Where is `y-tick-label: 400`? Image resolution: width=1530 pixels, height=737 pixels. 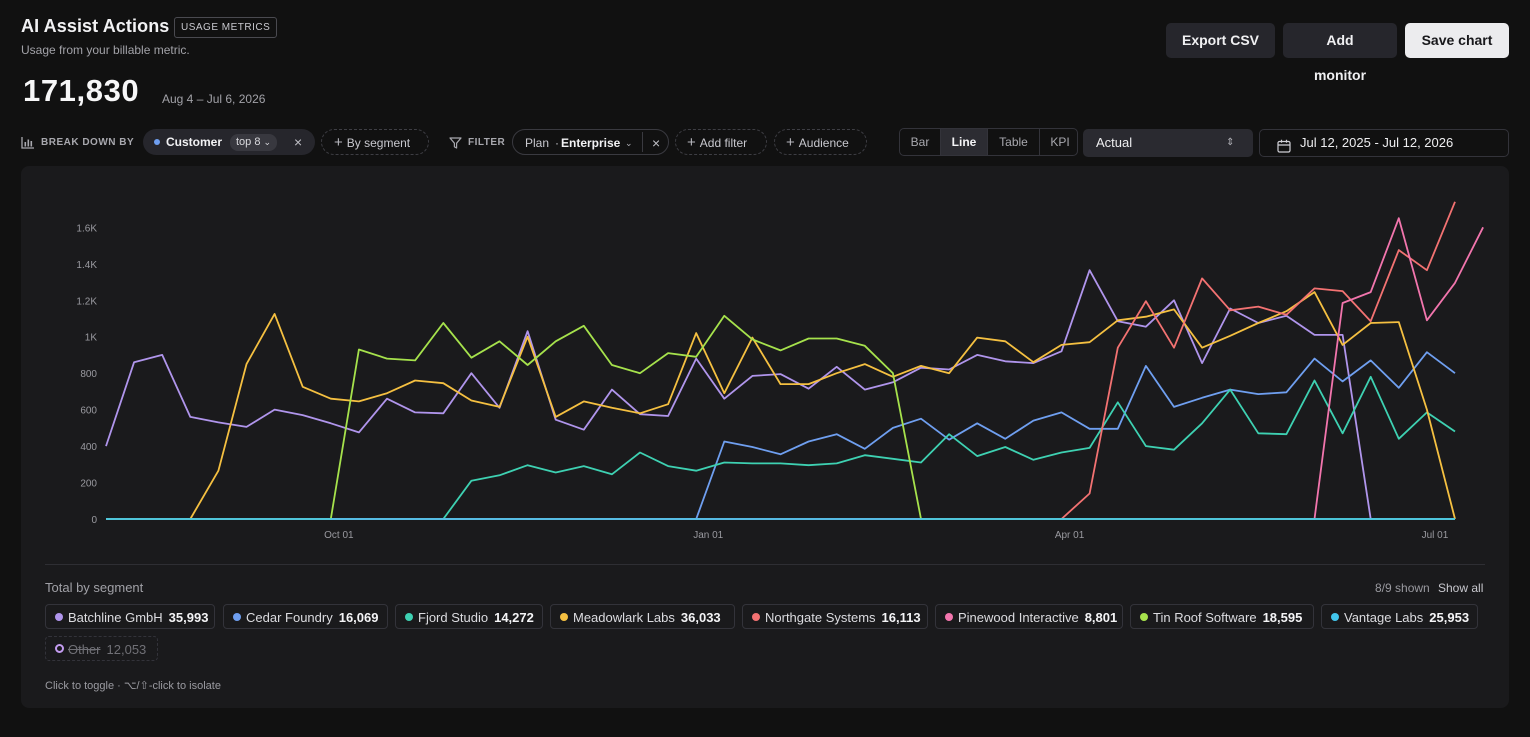 y-tick-label: 400 is located at coordinates (88, 447).